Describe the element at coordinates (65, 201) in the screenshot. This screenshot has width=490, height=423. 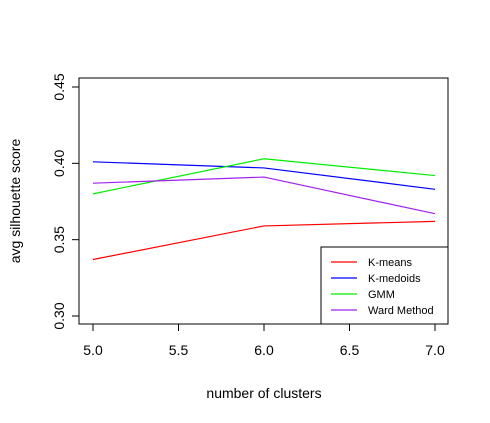
I see `y-axis: 0.30 0.35 0.40 0.45` at that location.